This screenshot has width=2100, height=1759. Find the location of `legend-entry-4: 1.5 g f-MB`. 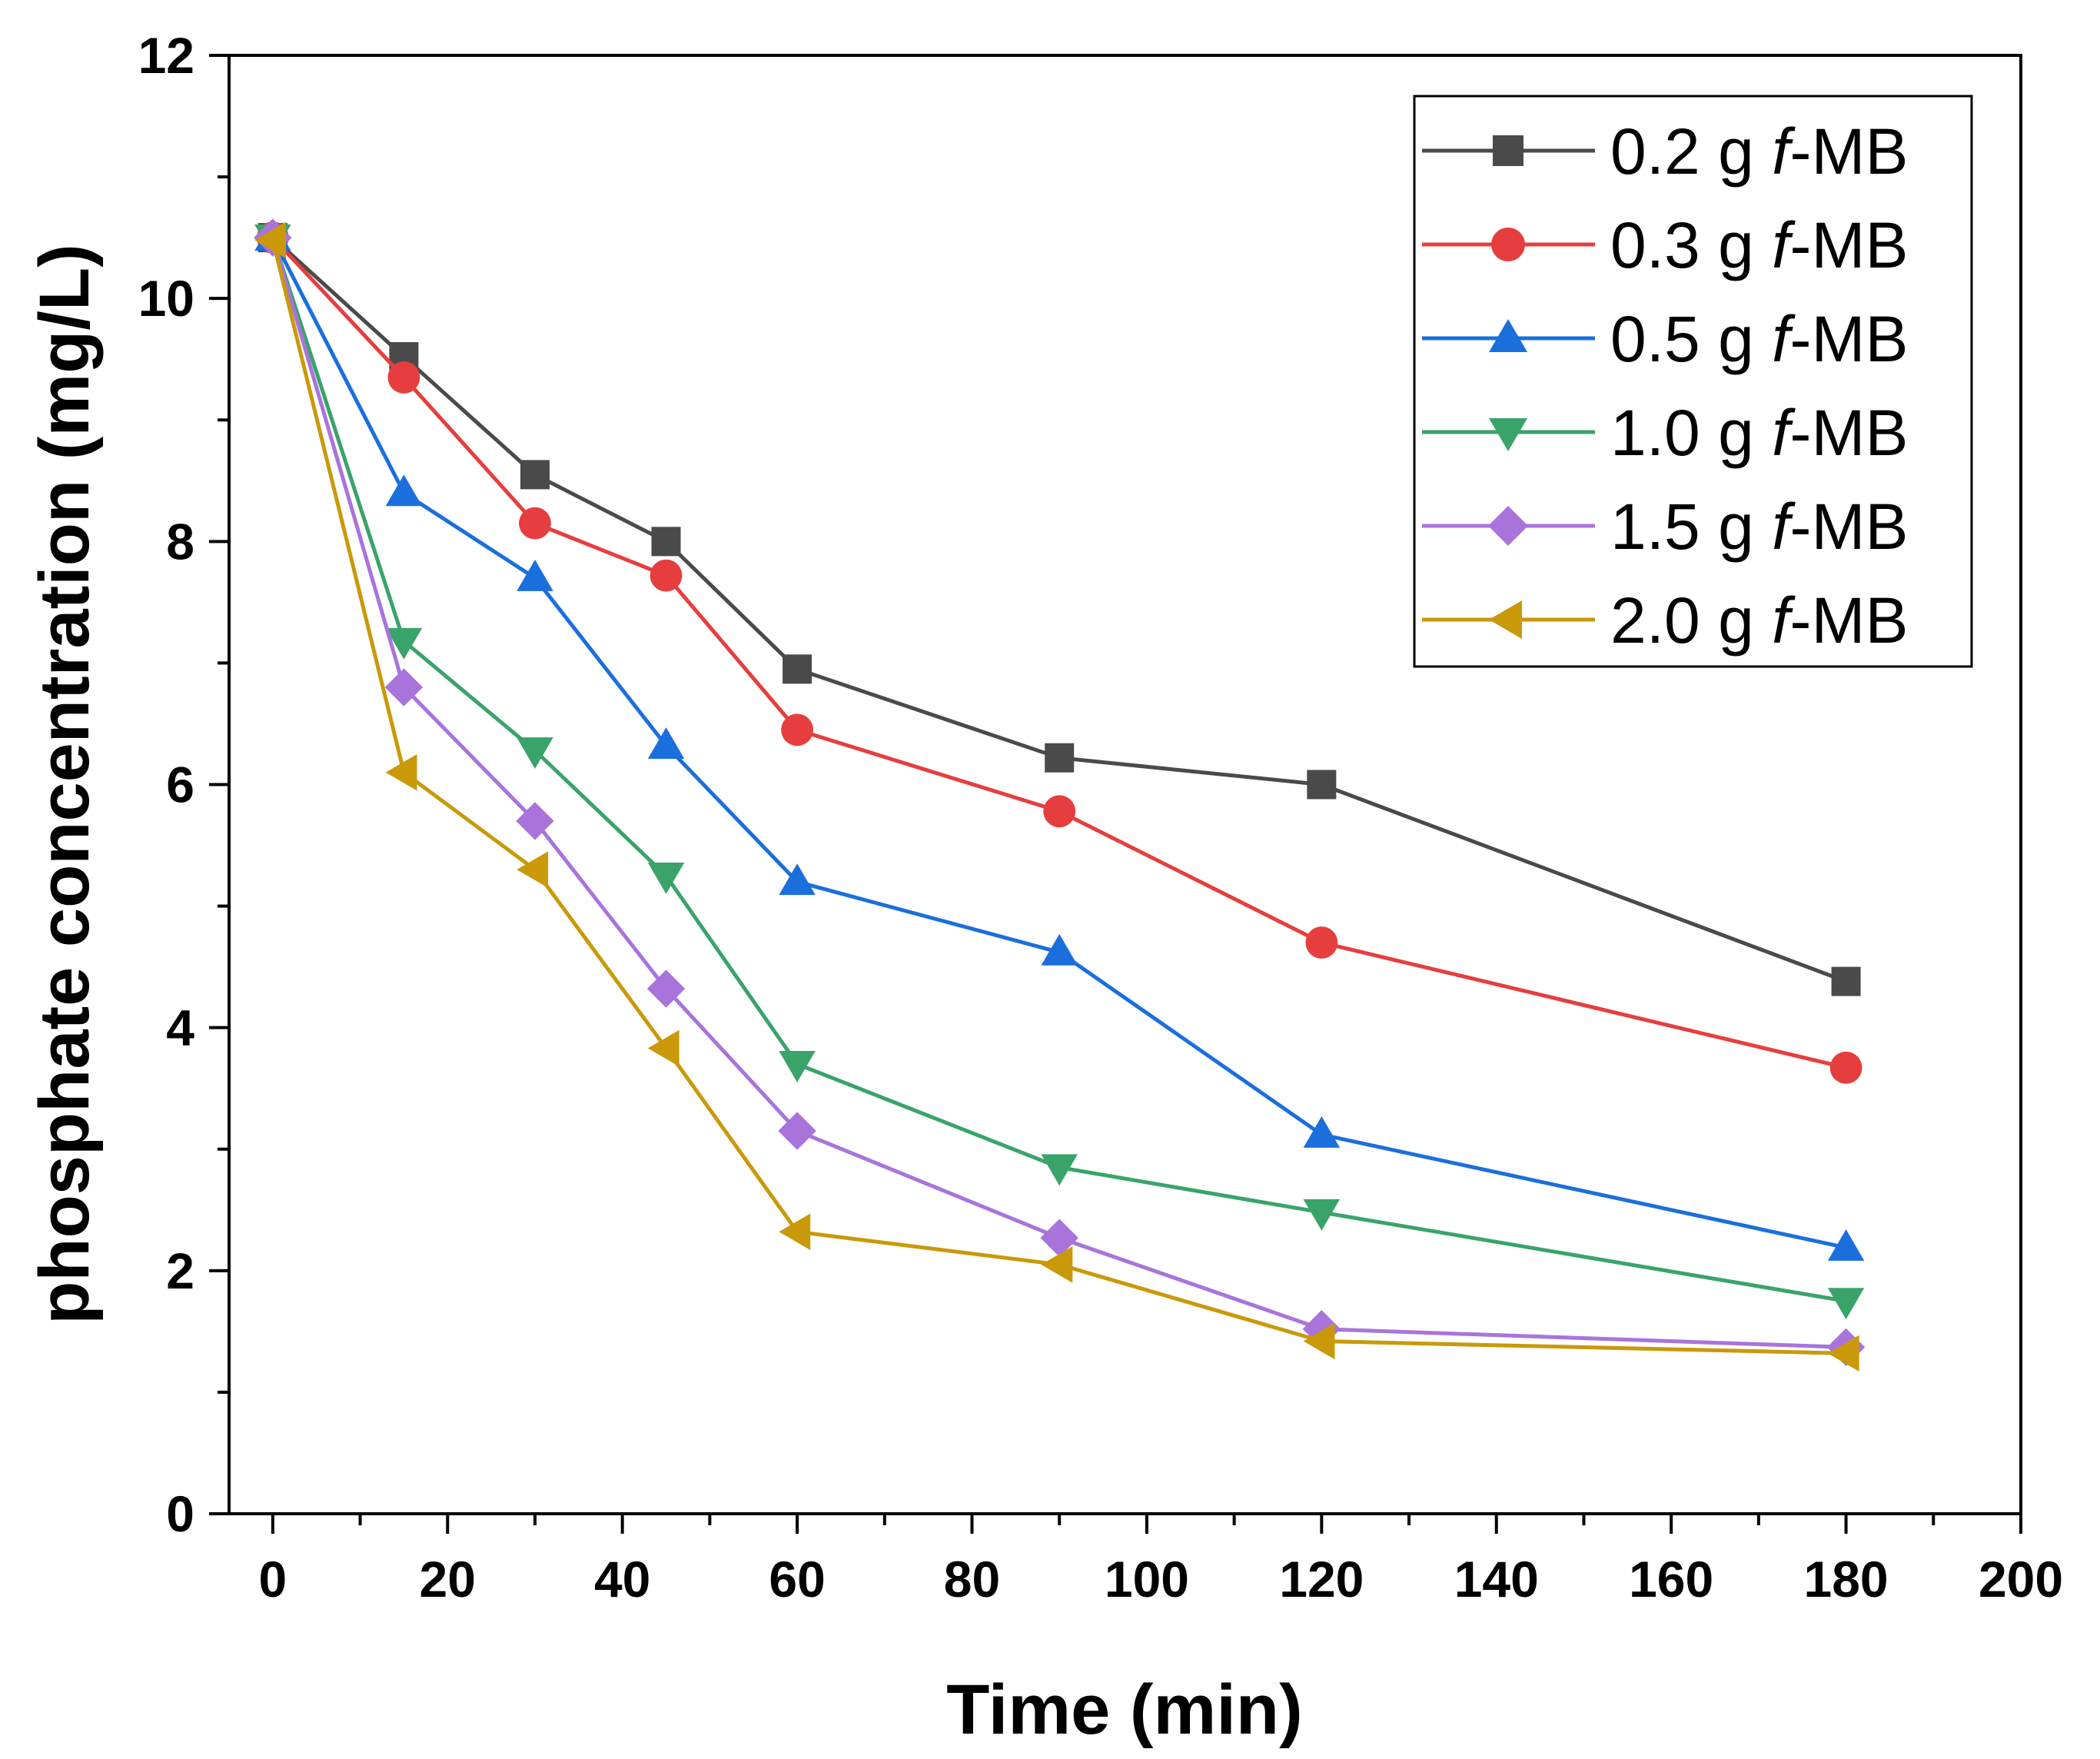

legend-entry-4: 1.5 g f-MB is located at coordinates (1665, 526).